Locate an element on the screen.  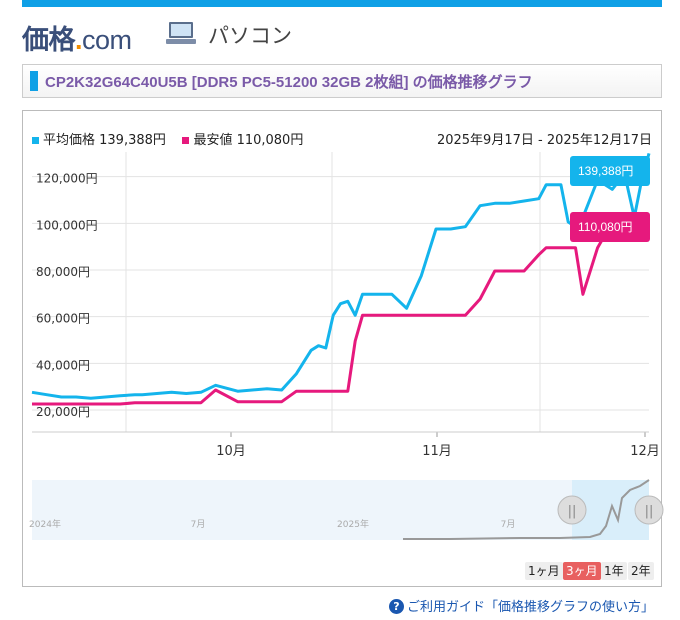
category-label: パソコン is located at coordinates (250, 36).